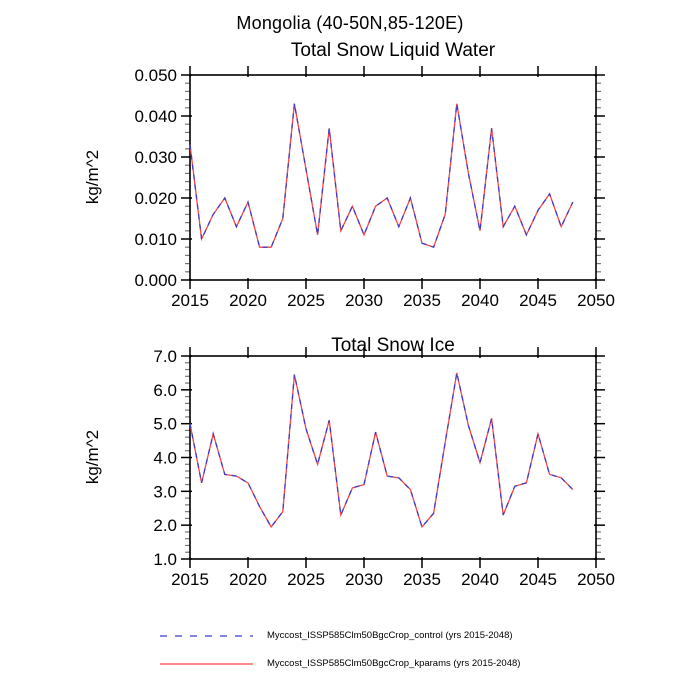  Describe the element at coordinates (155, 75) in the screenshot. I see `y-tick-label: 0.050` at that location.